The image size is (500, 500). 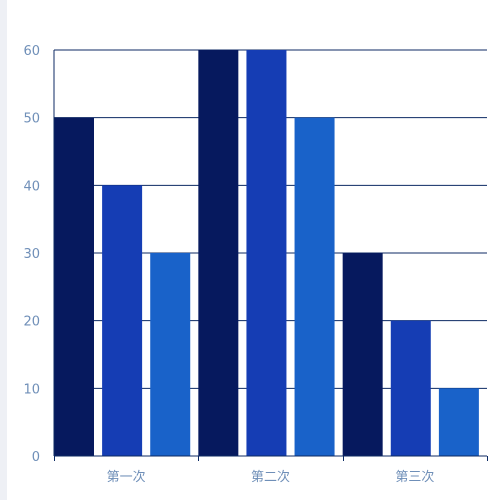 What do you see at coordinates (3, 250) in the screenshot?
I see `left-edge-strip` at bounding box center [3, 250].